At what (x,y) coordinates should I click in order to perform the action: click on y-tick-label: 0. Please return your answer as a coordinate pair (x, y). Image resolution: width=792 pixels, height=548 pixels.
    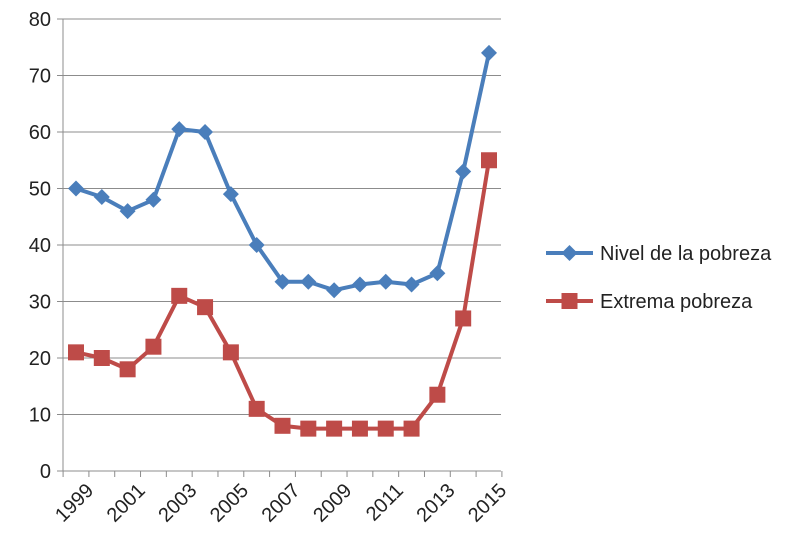
    Looking at the image, I should click on (45, 472).